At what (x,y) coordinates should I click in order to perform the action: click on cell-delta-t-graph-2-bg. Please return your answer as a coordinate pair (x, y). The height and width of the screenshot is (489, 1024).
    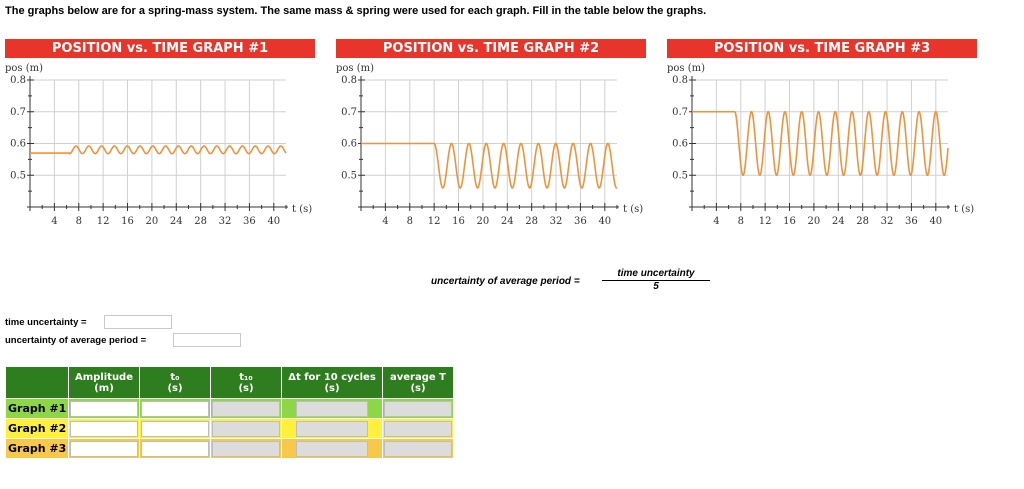
    Looking at the image, I should click on (332, 428).